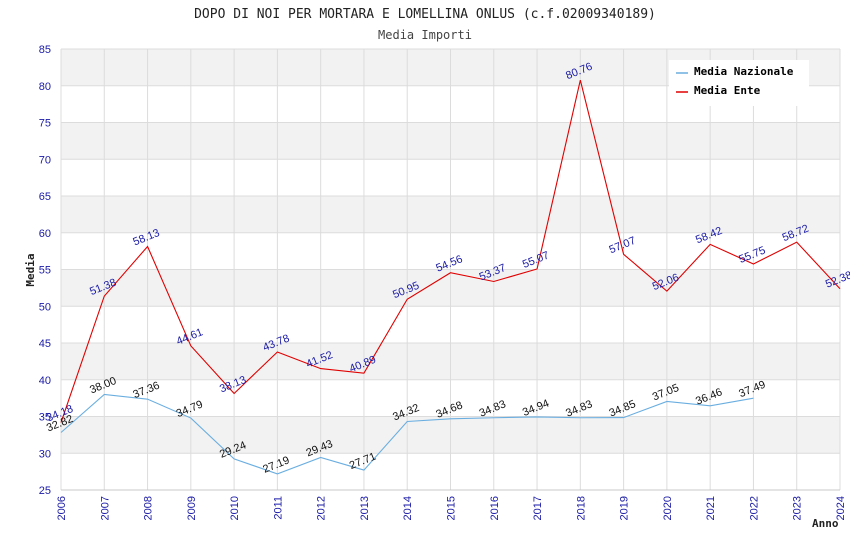 Image resolution: width=850 pixels, height=550 pixels. What do you see at coordinates (711, 508) in the screenshot?
I see `x-tick-label: 2021` at bounding box center [711, 508].